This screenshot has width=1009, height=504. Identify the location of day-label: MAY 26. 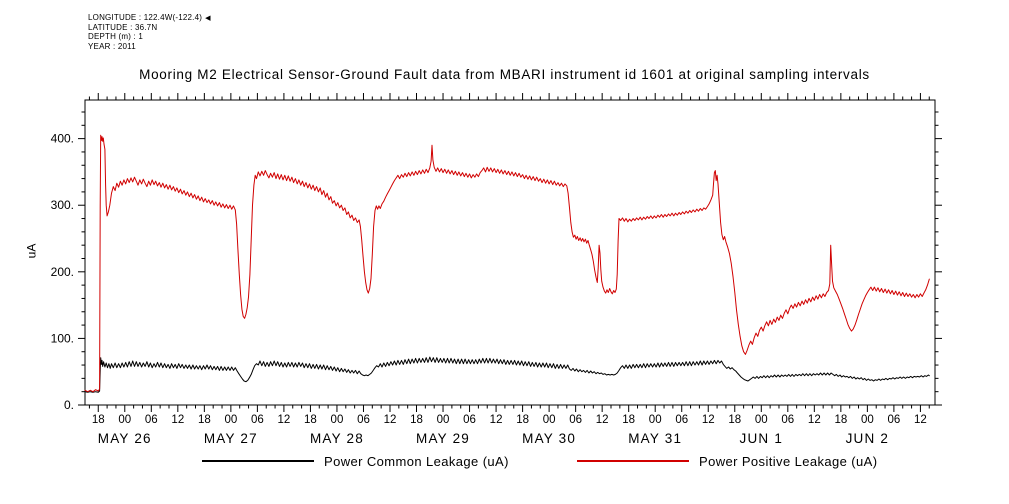
(125, 438).